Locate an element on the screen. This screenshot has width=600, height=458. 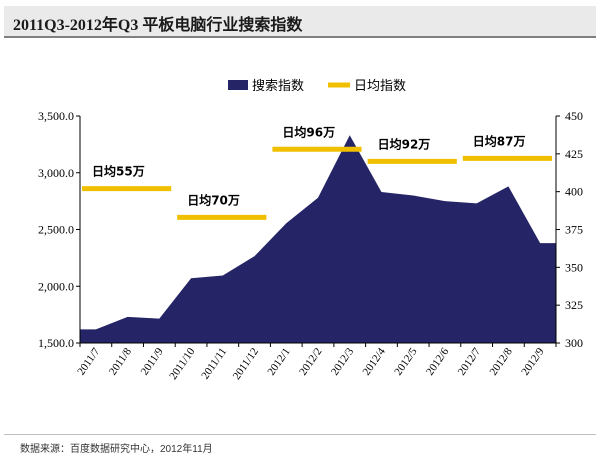
x-tick-label: 2012/2 is located at coordinates (310, 362).